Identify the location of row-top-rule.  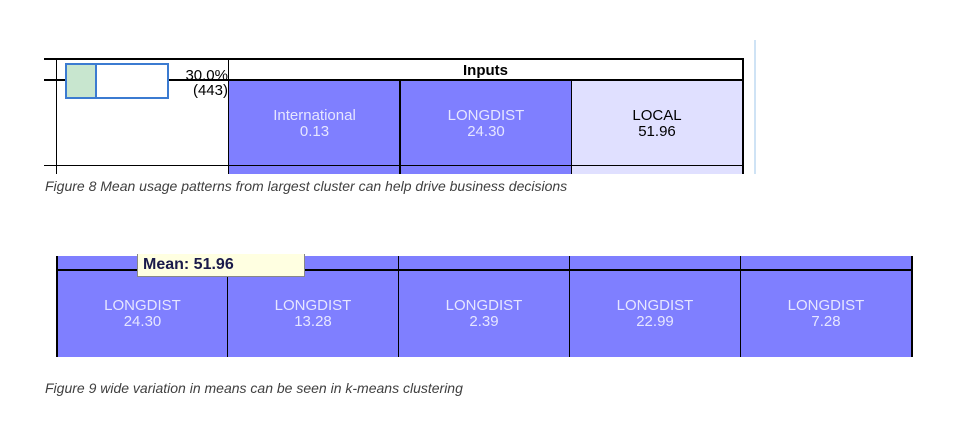
(484, 270).